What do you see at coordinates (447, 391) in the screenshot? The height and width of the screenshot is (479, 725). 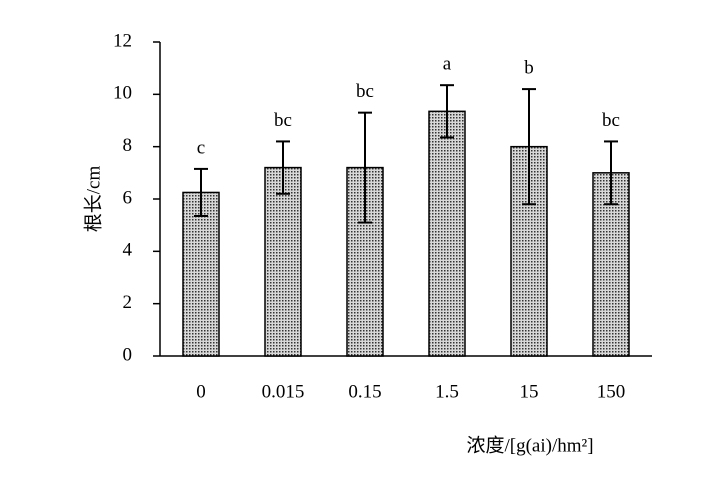 I see `x-tick-label: 1.5` at bounding box center [447, 391].